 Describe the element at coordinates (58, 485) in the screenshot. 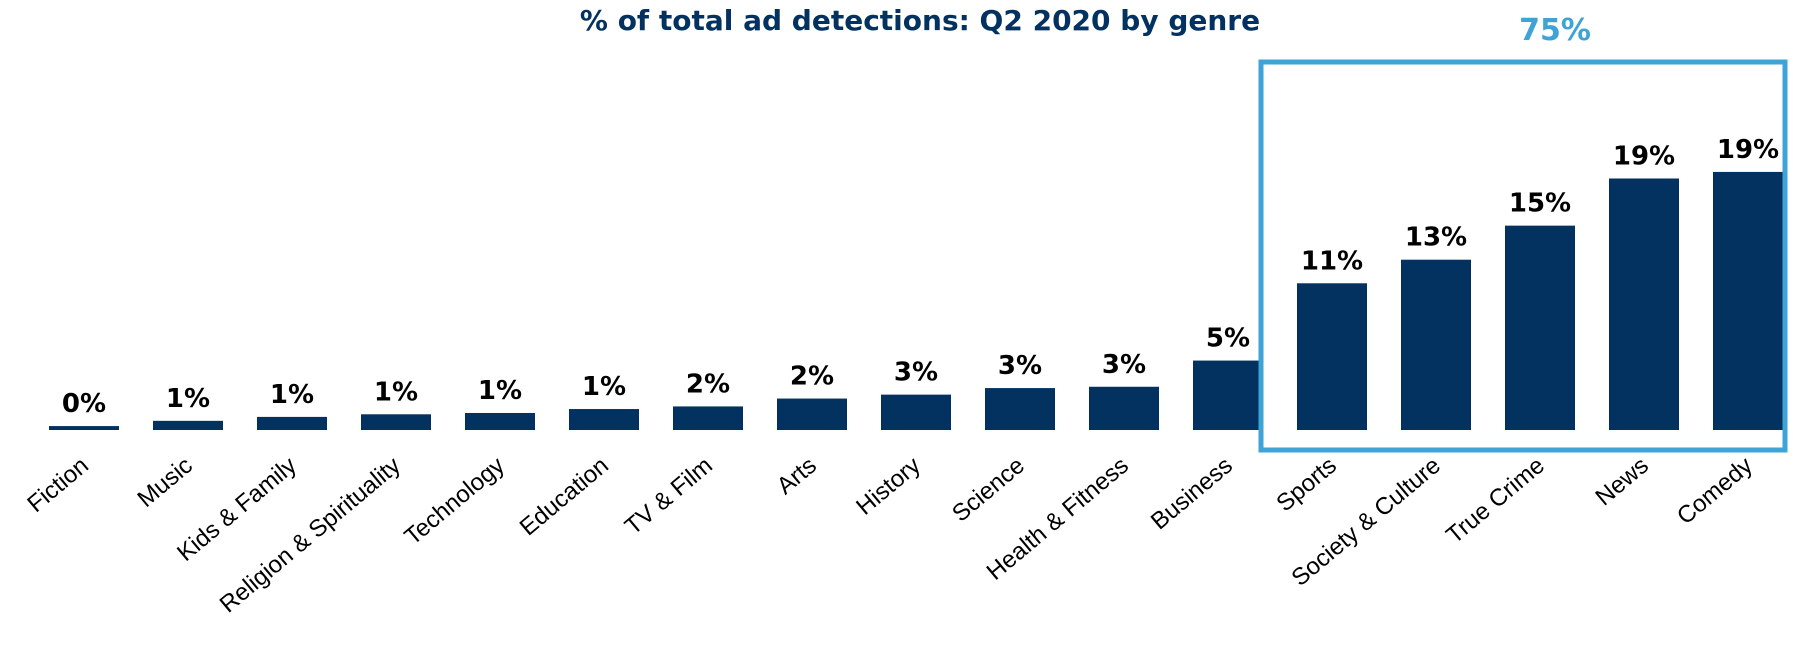

I see `category-label-fiction: Fiction` at that location.